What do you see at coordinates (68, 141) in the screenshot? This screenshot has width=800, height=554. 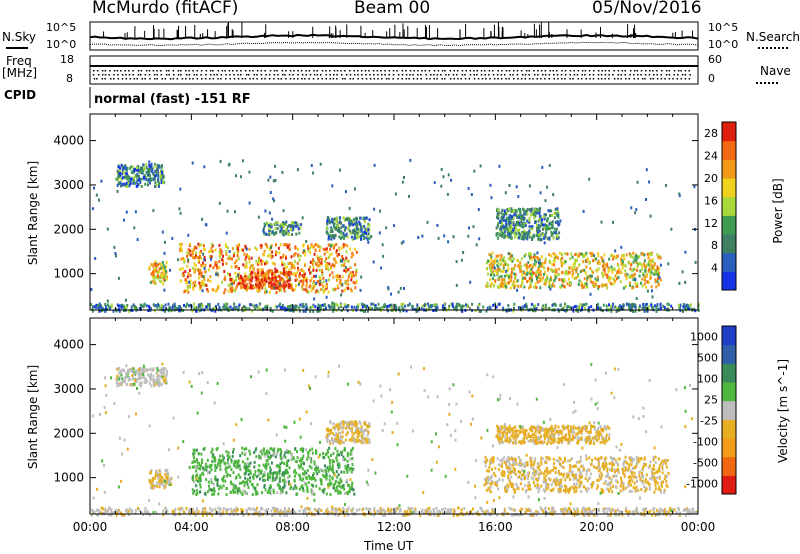 I see `y-tick-label: 4000` at bounding box center [68, 141].